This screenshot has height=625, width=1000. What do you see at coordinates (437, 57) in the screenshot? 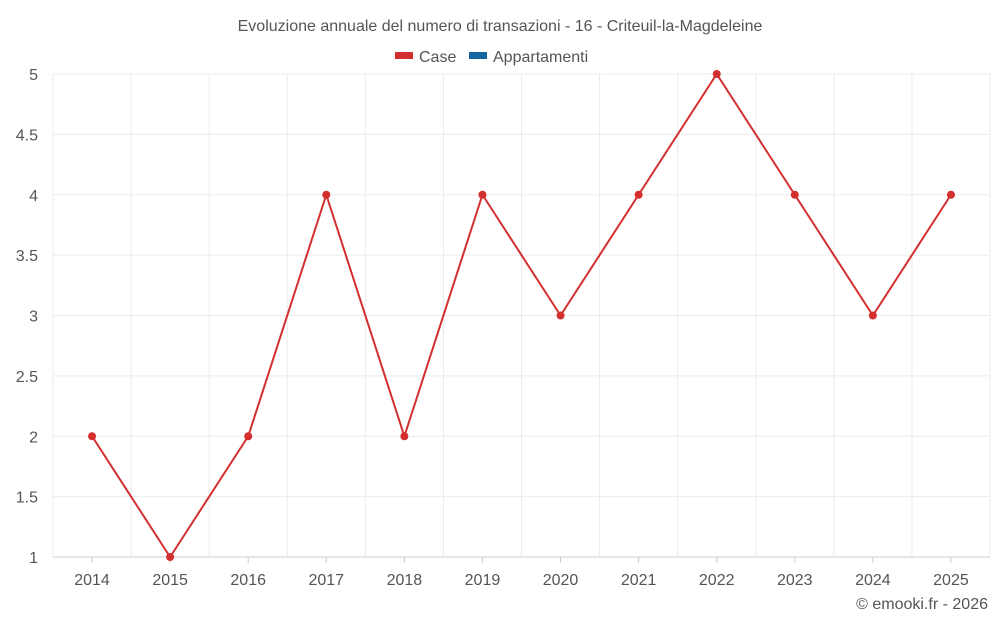
I see `legend-label-case: Case` at bounding box center [437, 57].